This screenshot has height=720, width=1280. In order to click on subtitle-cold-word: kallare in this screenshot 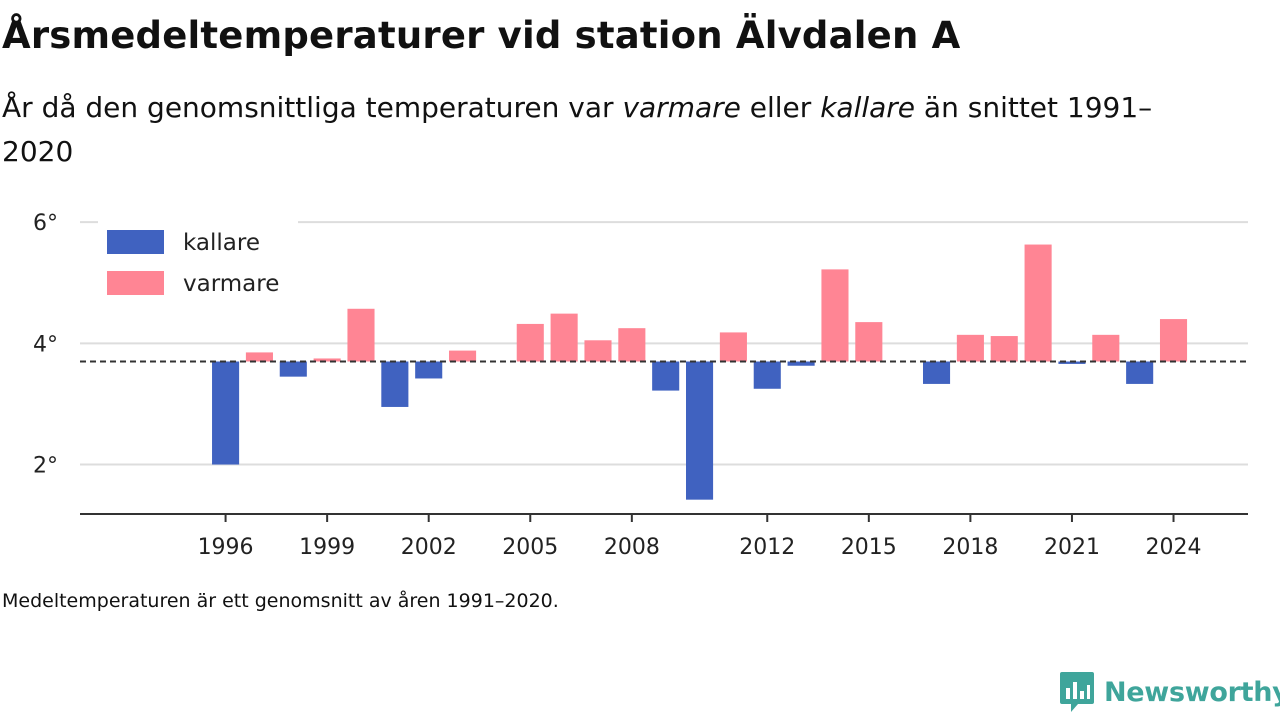, I will do `click(868, 107)`.